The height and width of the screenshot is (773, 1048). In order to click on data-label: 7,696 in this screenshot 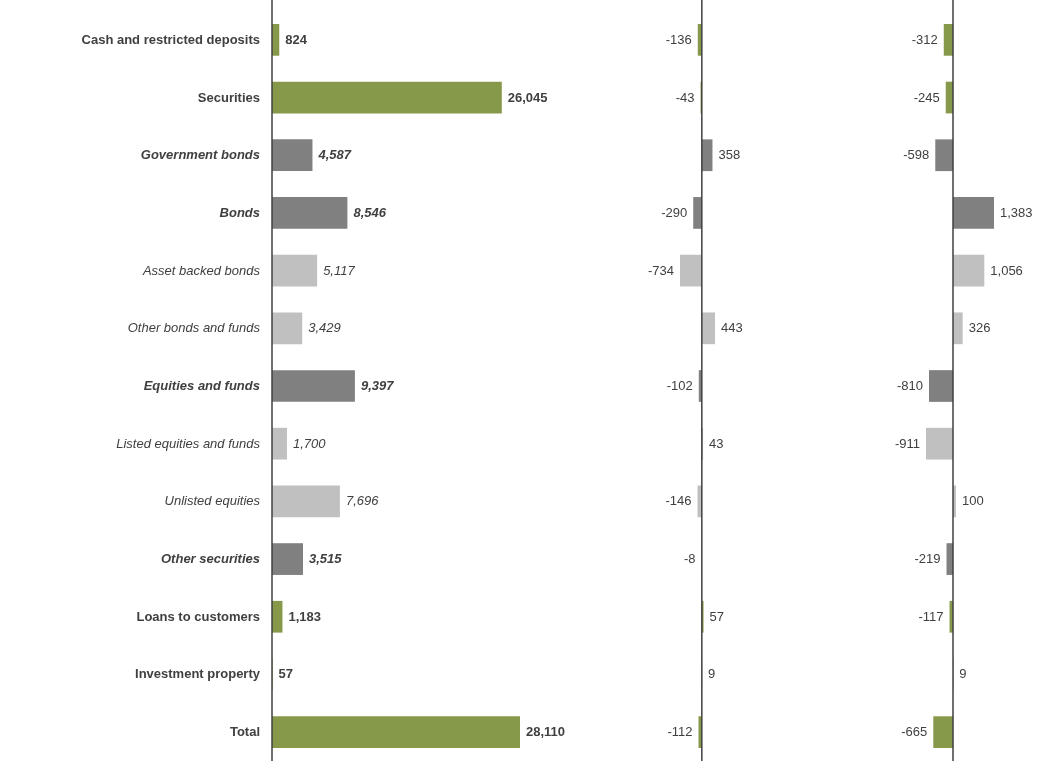, I will do `click(362, 501)`.